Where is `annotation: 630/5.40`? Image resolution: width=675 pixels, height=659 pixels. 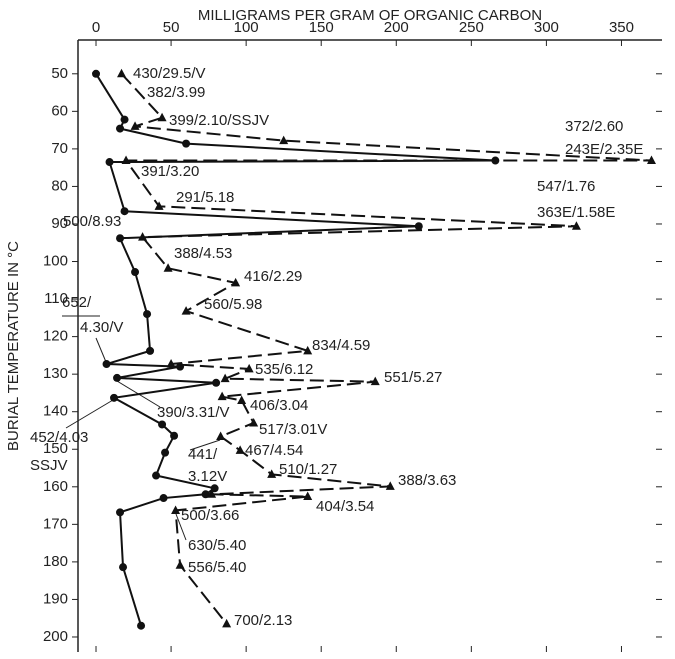
annotation: 630/5.40 is located at coordinates (217, 545).